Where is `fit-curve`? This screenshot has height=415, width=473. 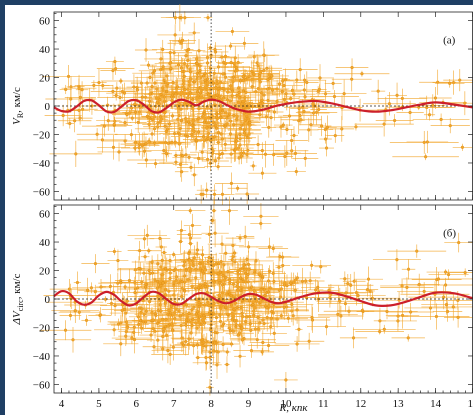
fit-curve is located at coordinates (263, 106).